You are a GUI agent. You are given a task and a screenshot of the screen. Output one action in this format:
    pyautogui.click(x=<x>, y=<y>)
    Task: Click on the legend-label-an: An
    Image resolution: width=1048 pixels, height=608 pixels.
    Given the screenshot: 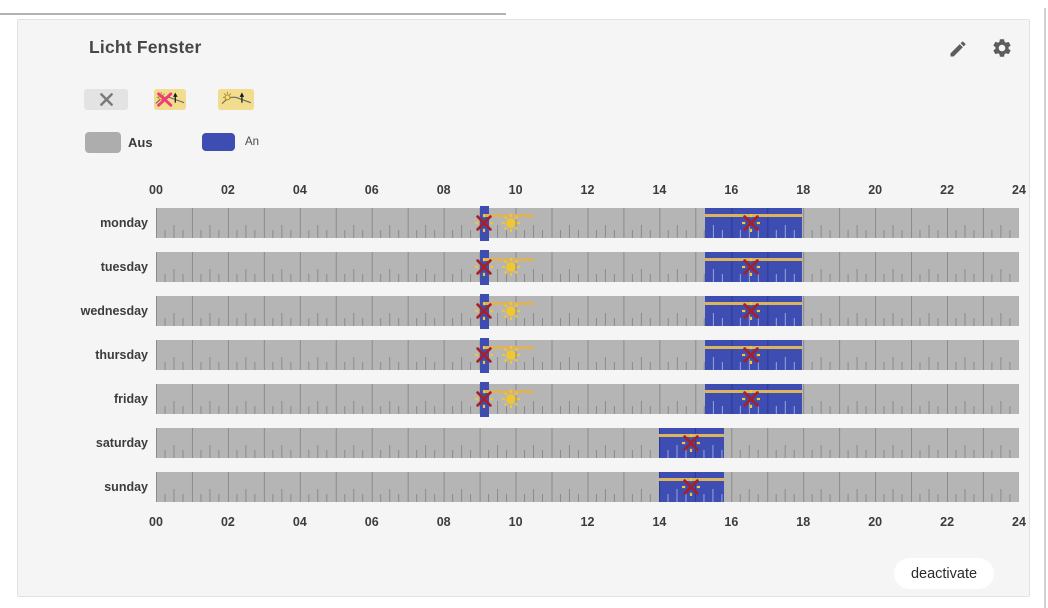 What is the action you would take?
    pyautogui.click(x=252, y=142)
    